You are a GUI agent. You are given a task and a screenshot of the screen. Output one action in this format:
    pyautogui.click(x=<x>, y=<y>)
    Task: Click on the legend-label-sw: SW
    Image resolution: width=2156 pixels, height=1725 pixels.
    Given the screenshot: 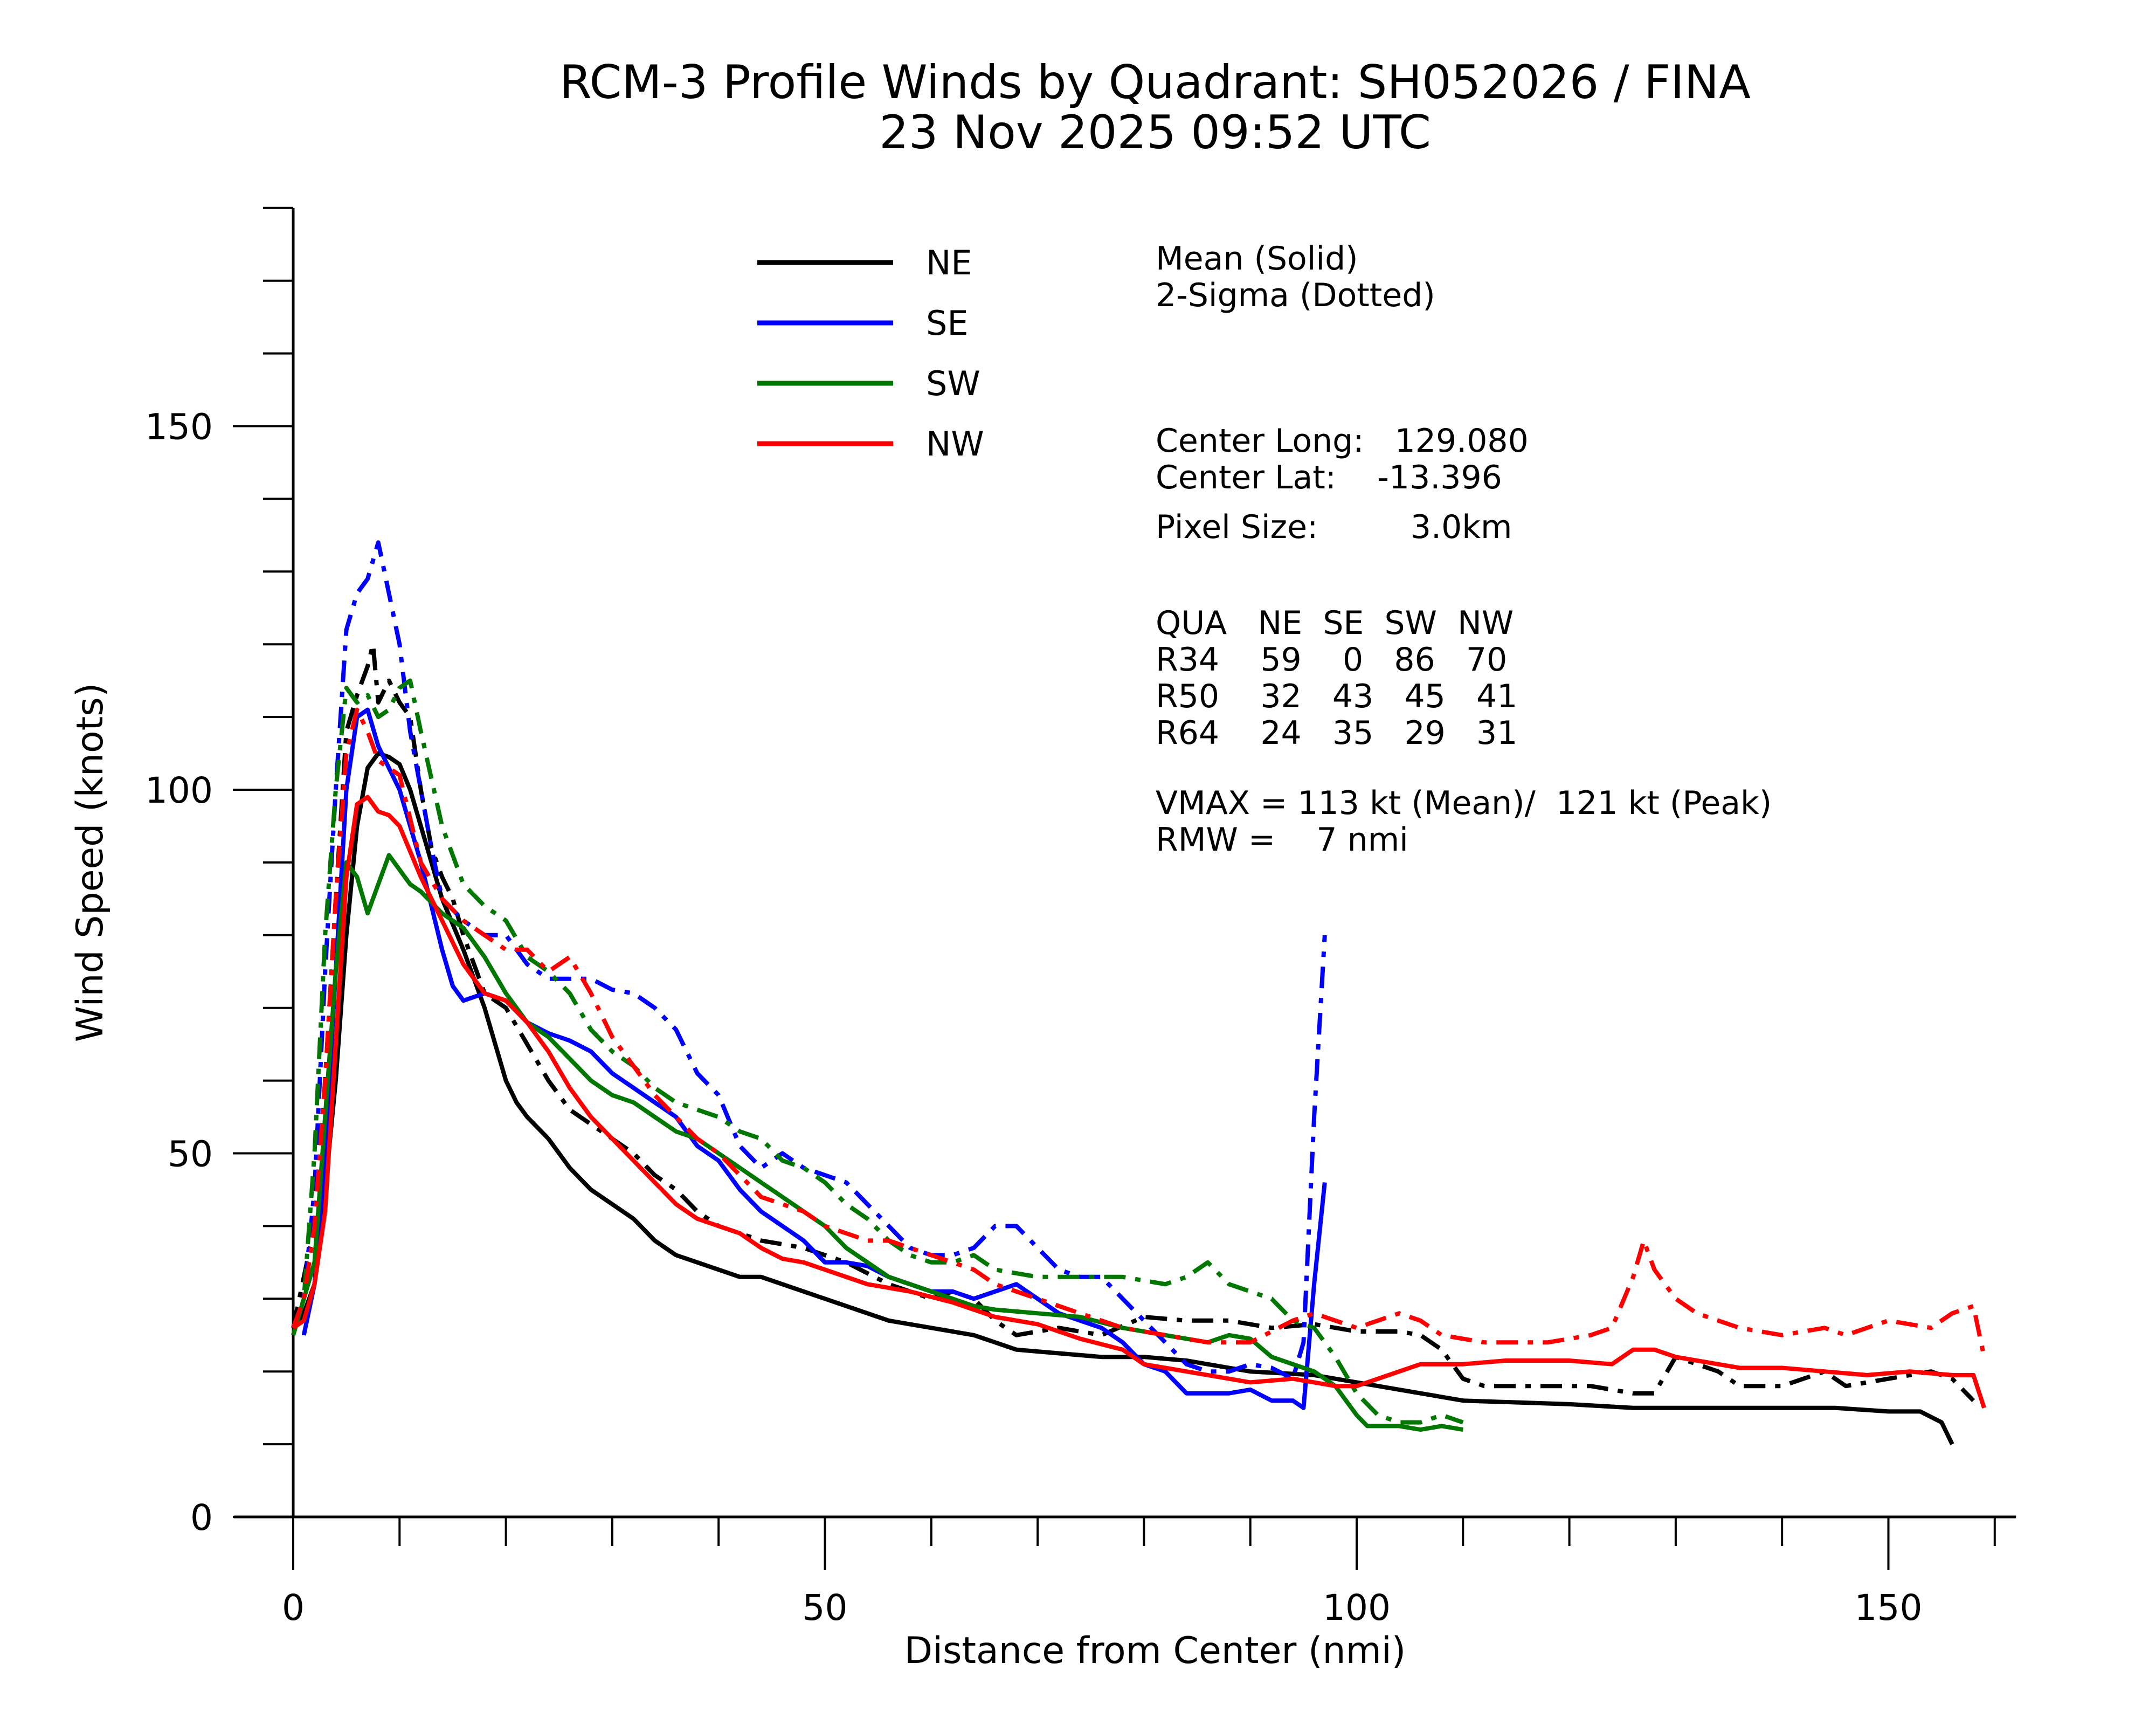 What is the action you would take?
    pyautogui.click(x=953, y=383)
    